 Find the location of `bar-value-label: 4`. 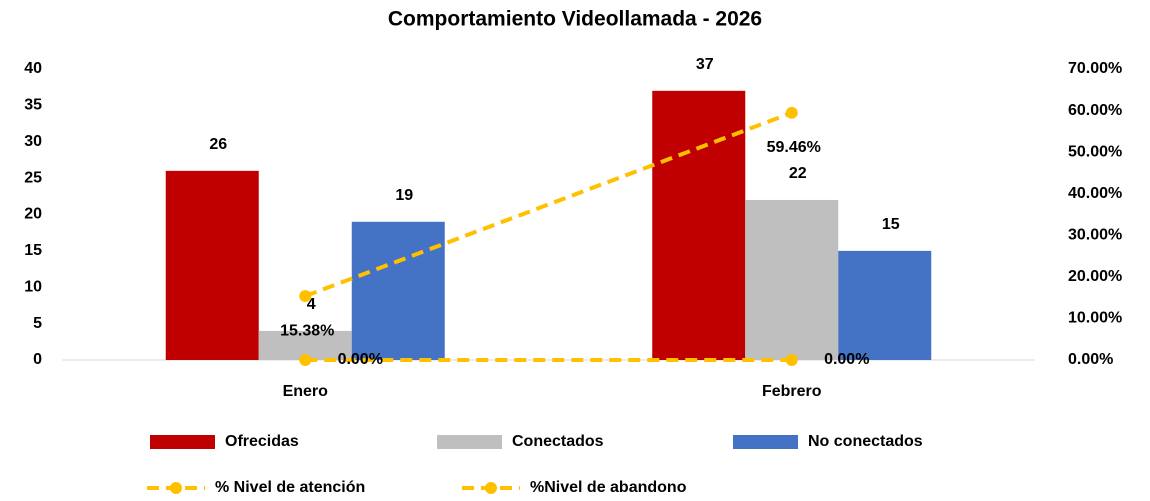

bar-value-label: 4 is located at coordinates (311, 304).